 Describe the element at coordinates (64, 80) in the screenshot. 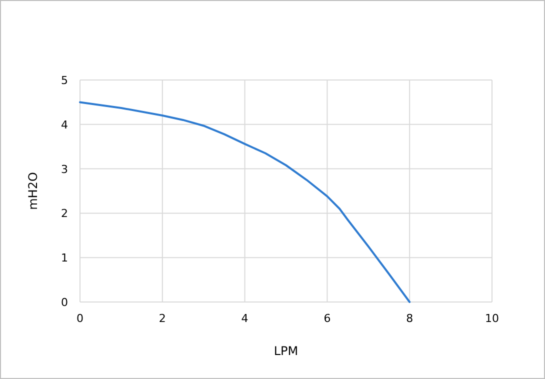

I see `y-tick-label: 5` at that location.